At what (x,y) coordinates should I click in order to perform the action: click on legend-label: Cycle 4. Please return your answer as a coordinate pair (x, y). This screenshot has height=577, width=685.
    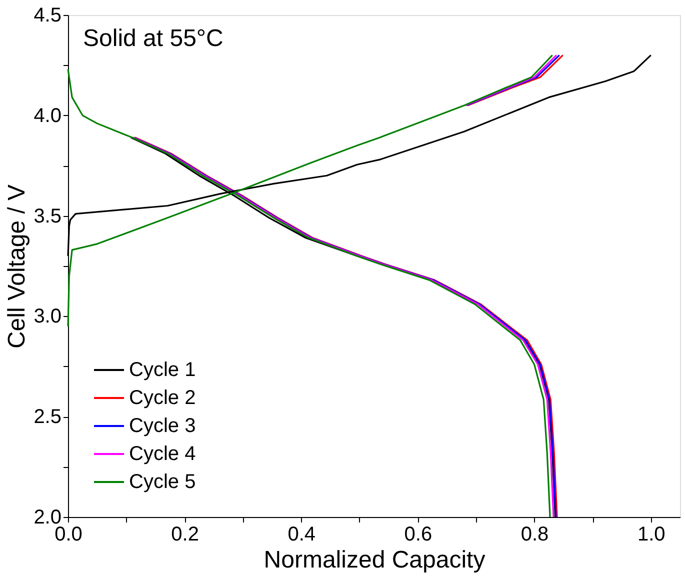
    Looking at the image, I should click on (162, 454).